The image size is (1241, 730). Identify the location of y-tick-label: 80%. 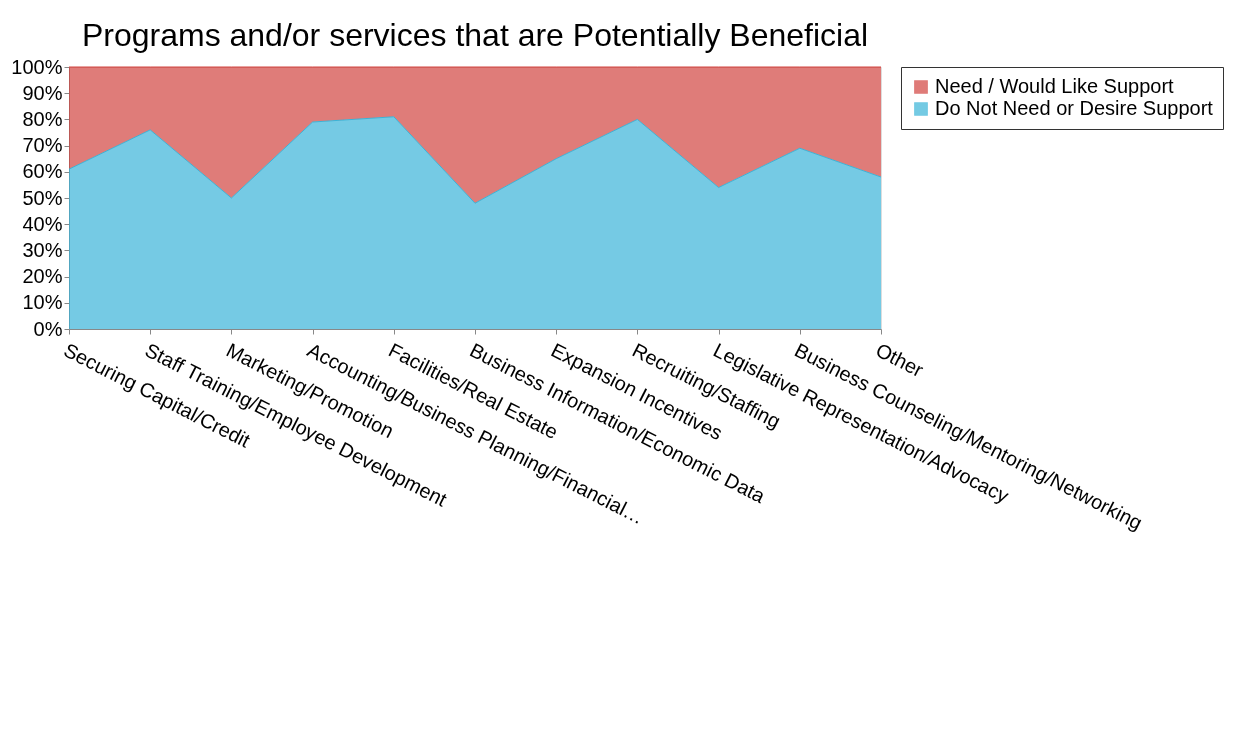
(42, 118).